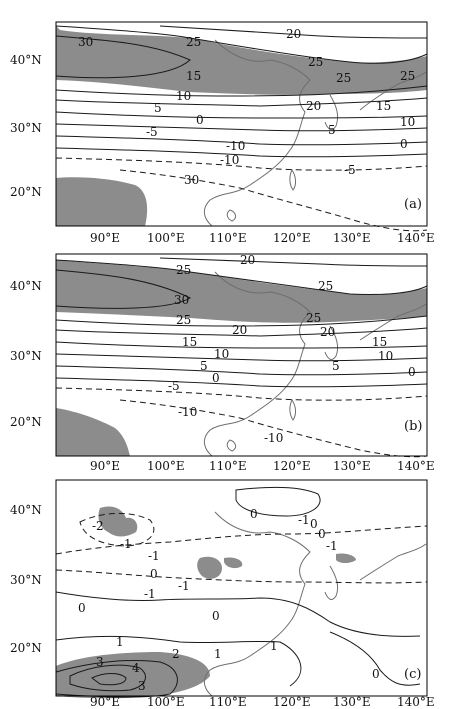 This screenshot has width=474, height=709. I want to click on panel-label: (c), so click(413, 674).